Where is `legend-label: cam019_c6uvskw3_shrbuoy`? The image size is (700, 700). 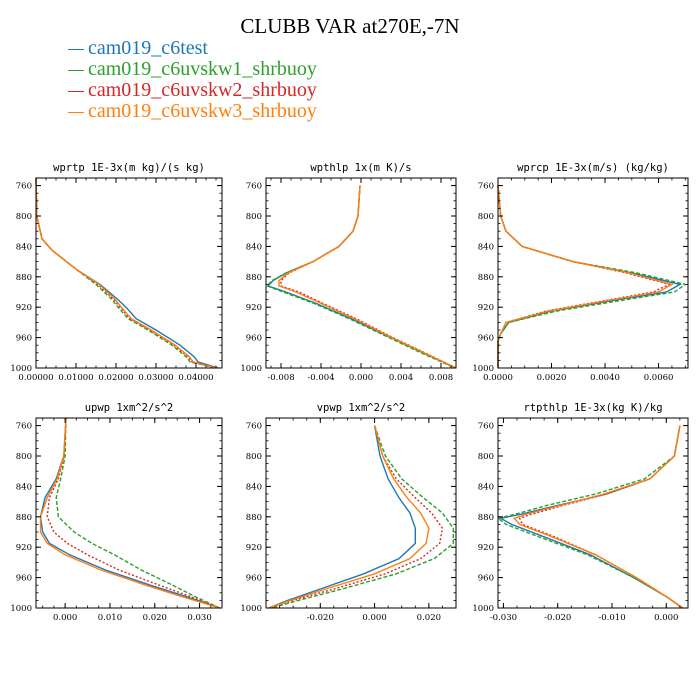
legend-label: cam019_c6uvskw3_shrbuoy is located at coordinates (202, 111).